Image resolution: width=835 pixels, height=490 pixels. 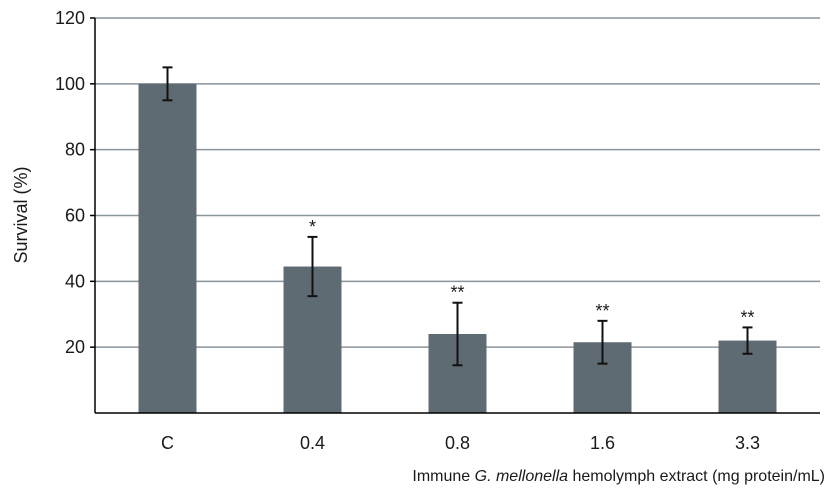 I want to click on x-tick-label: 0.4, so click(x=312, y=443).